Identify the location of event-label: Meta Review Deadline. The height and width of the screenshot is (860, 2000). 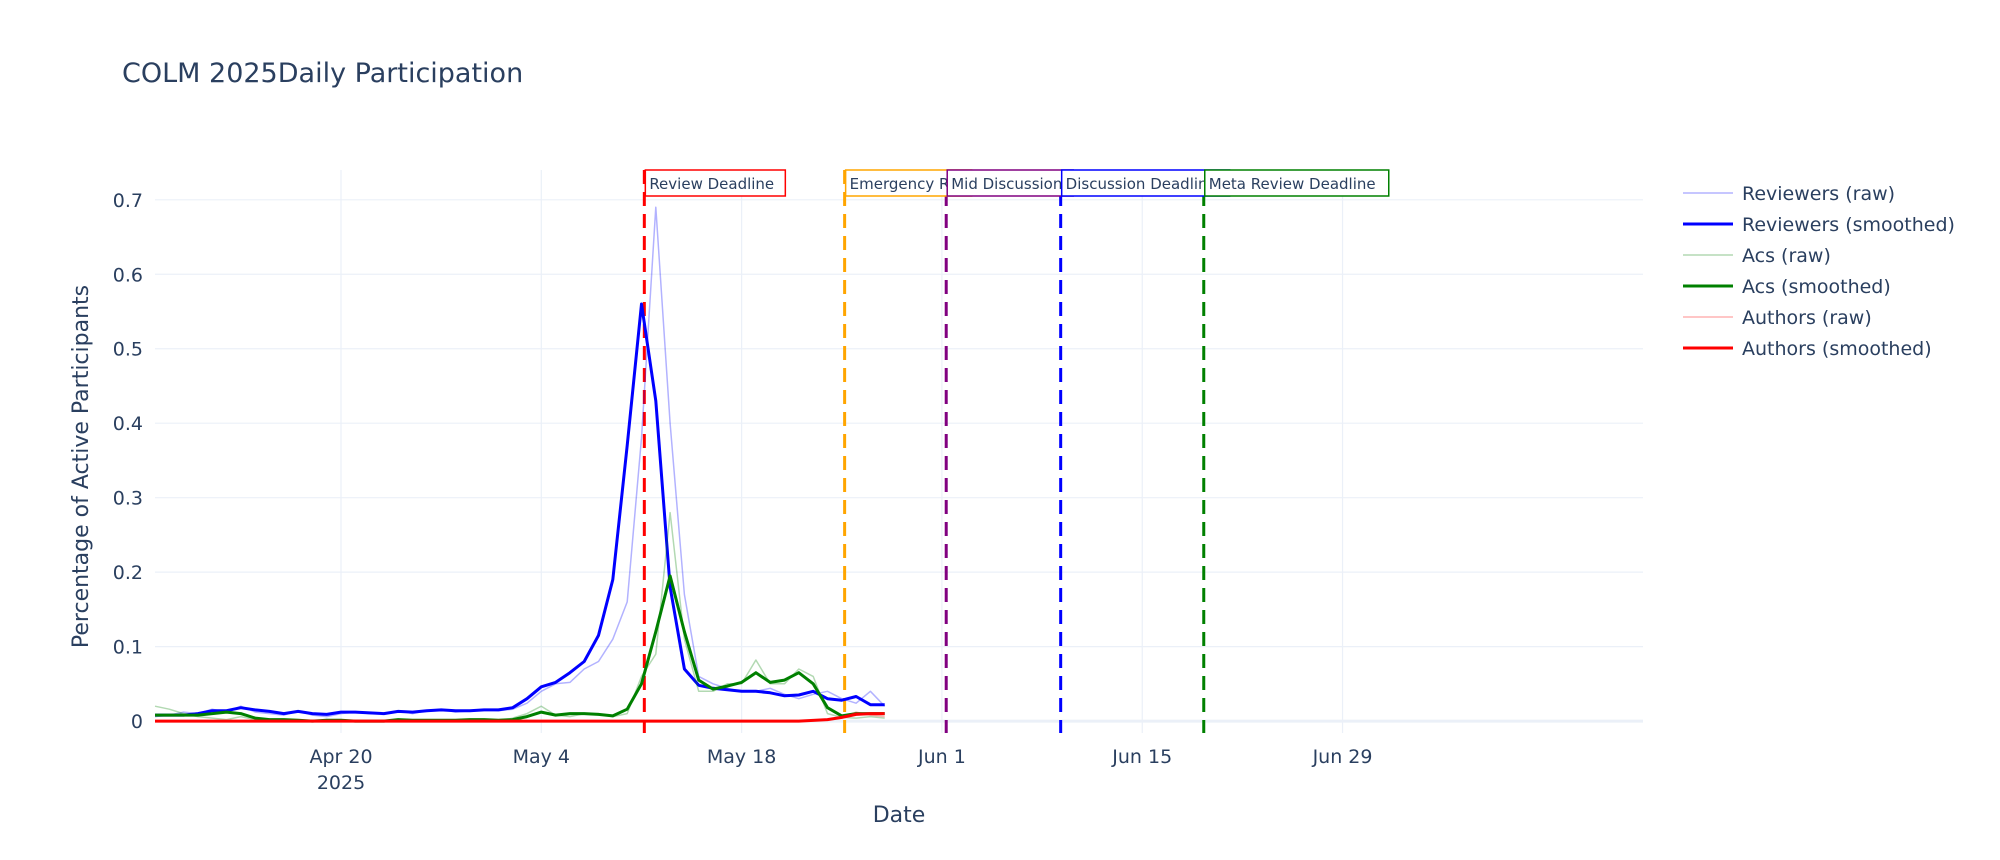
(1292, 184).